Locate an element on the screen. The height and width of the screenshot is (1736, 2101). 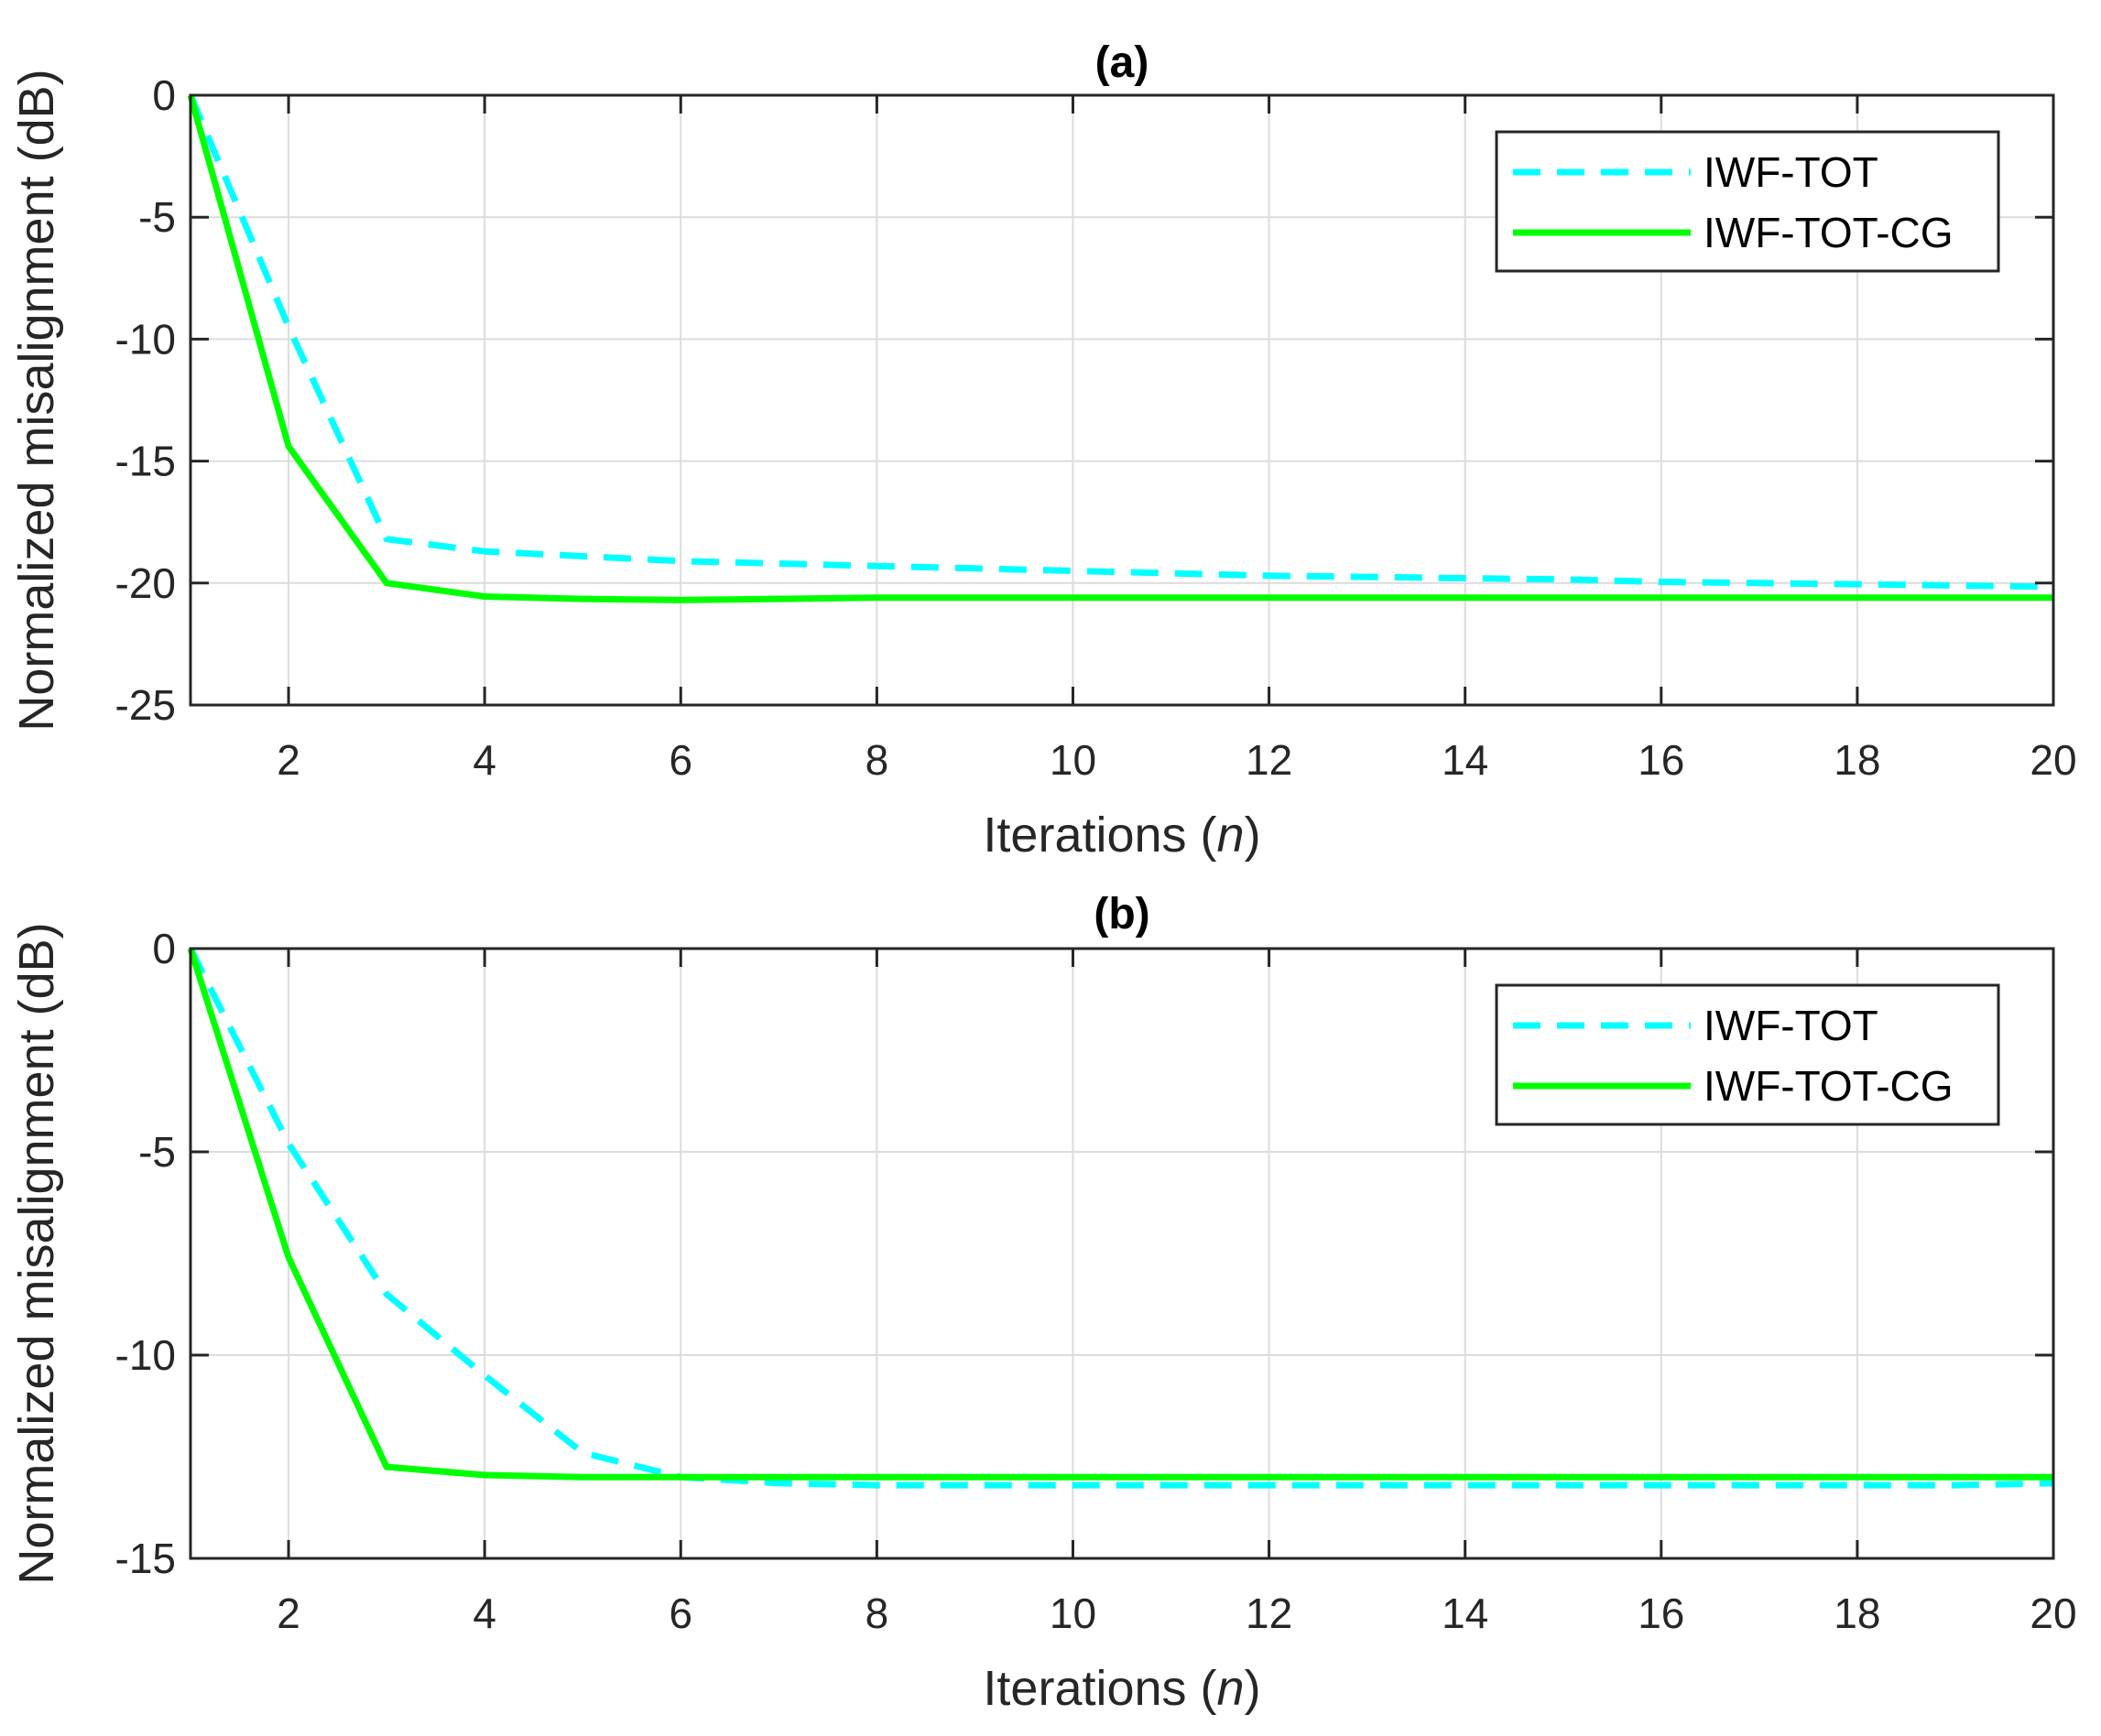
chart-title: (a) is located at coordinates (1122, 63).